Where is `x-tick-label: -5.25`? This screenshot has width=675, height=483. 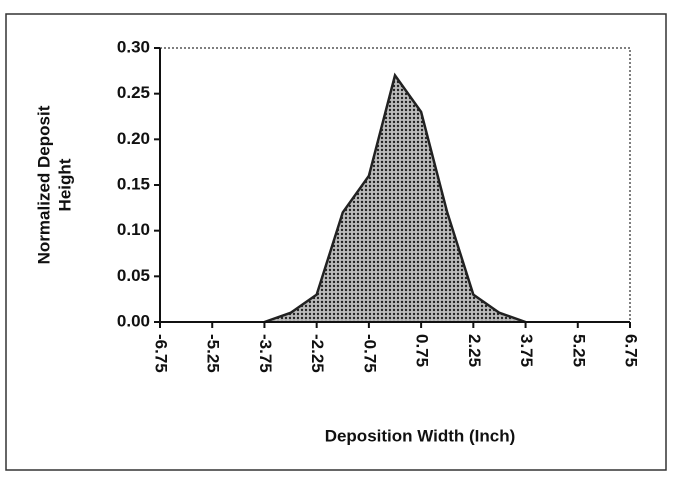 x-tick-label: -5.25 is located at coordinates (213, 353).